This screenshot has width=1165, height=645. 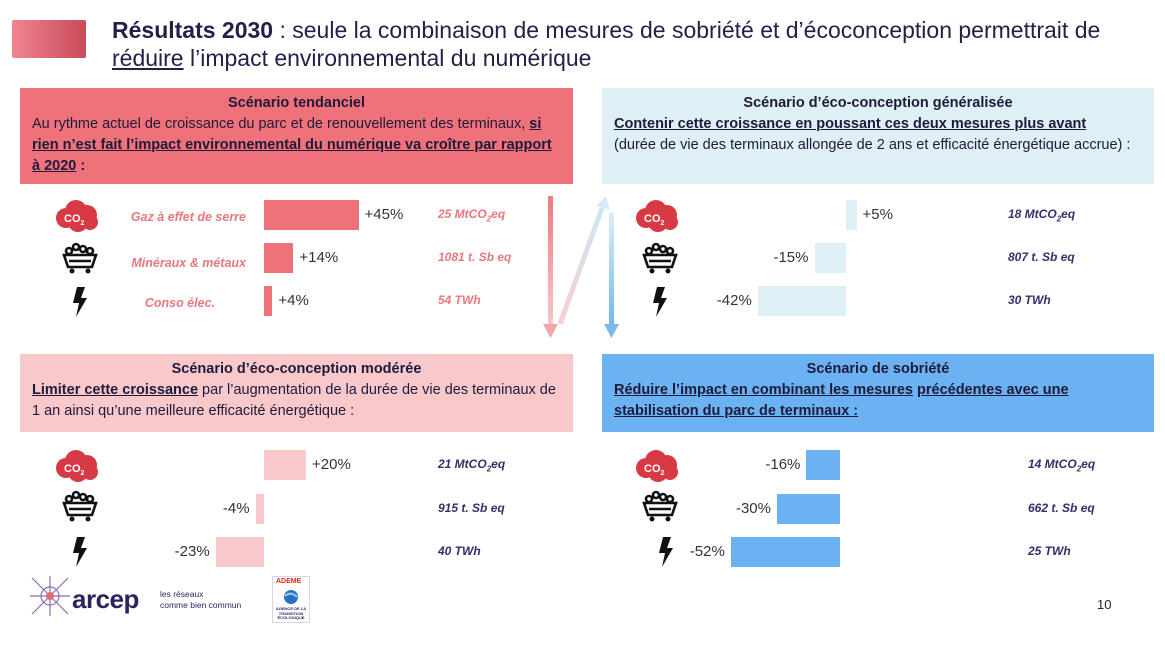 What do you see at coordinates (296, 103) in the screenshot?
I see `scenario-tendanciel-header: Scénario tendanciel` at bounding box center [296, 103].